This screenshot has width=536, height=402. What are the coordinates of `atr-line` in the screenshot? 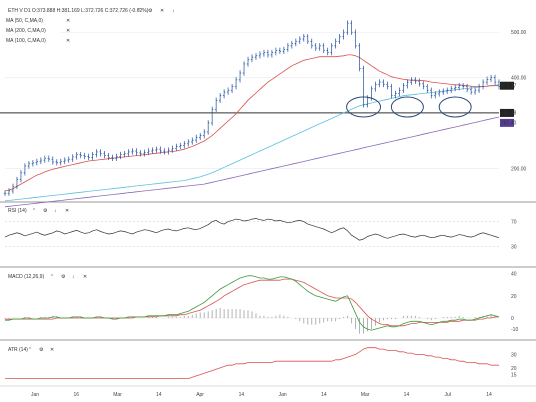 It's located at (252, 363).